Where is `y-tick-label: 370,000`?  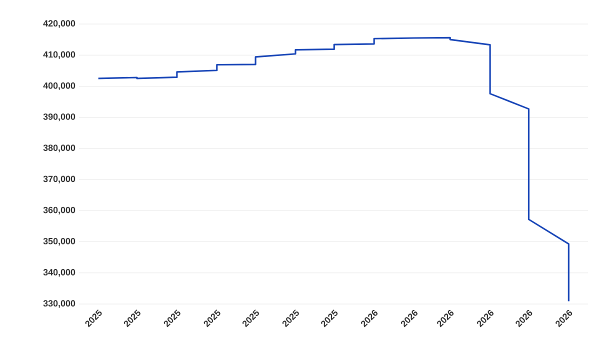 y-tick-label: 370,000 is located at coordinates (59, 180).